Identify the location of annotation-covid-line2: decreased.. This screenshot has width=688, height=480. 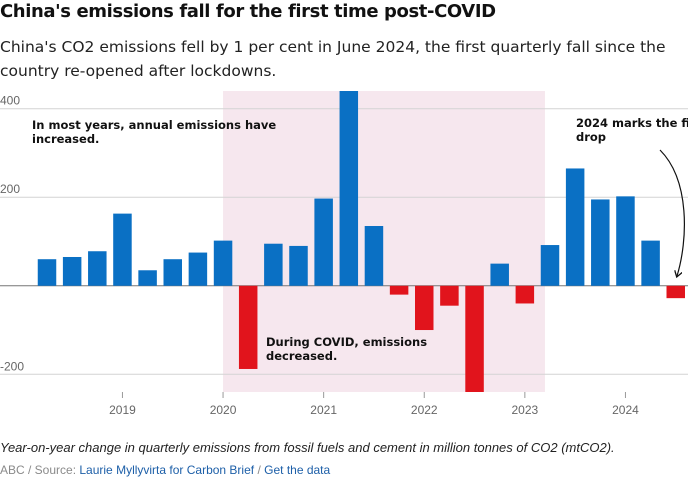
(301, 356).